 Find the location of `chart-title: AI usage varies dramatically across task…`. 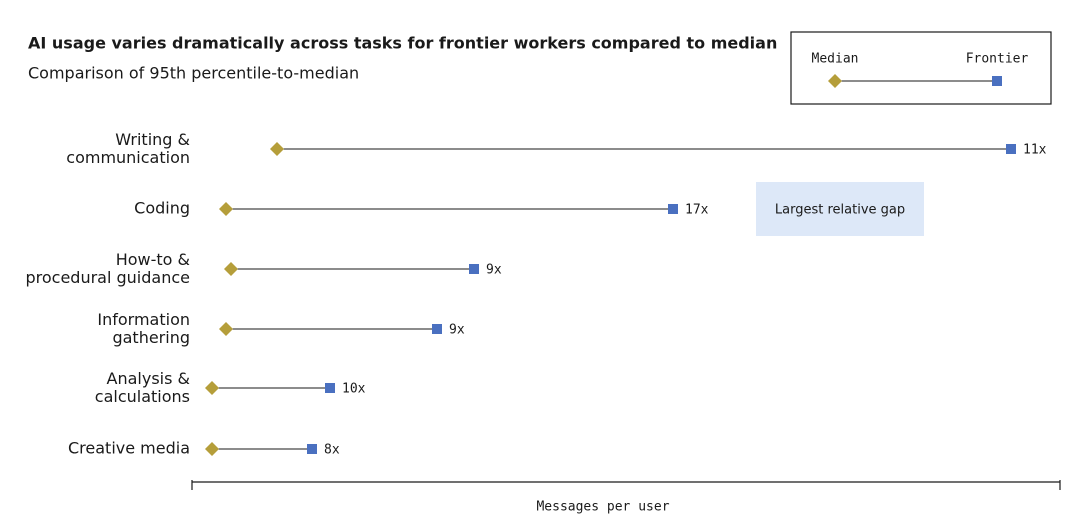

chart-title: AI usage varies dramatically across task… is located at coordinates (402, 43).